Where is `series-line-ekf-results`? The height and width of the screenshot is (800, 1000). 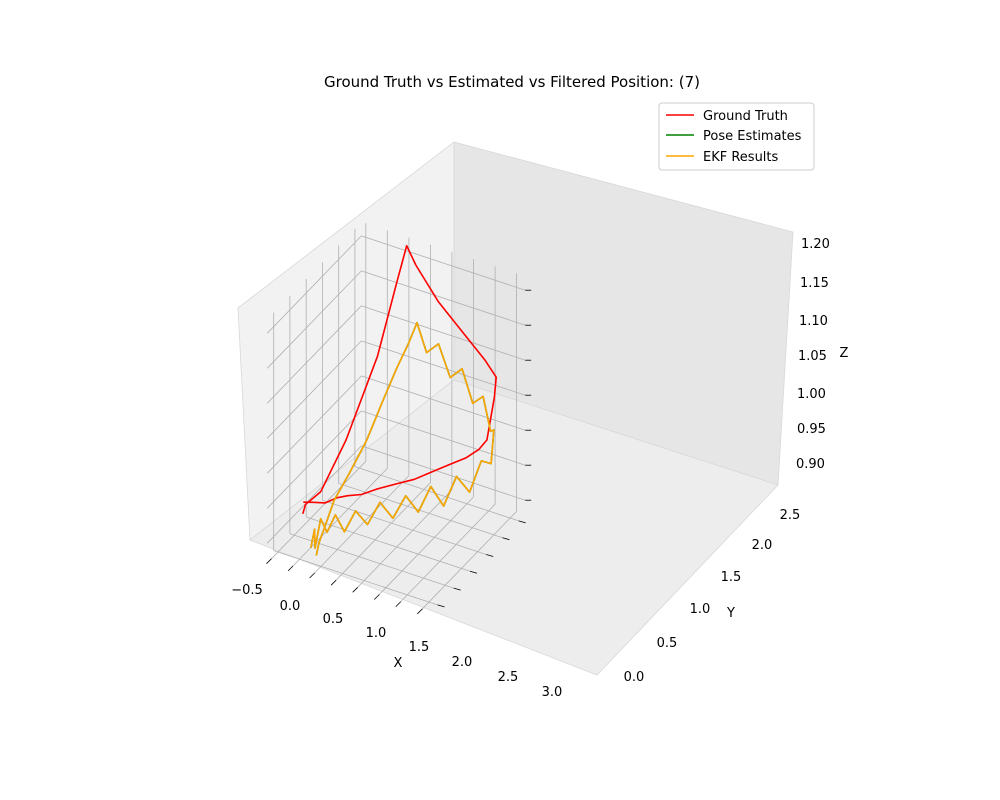
series-line-ekf-results is located at coordinates (402, 438).